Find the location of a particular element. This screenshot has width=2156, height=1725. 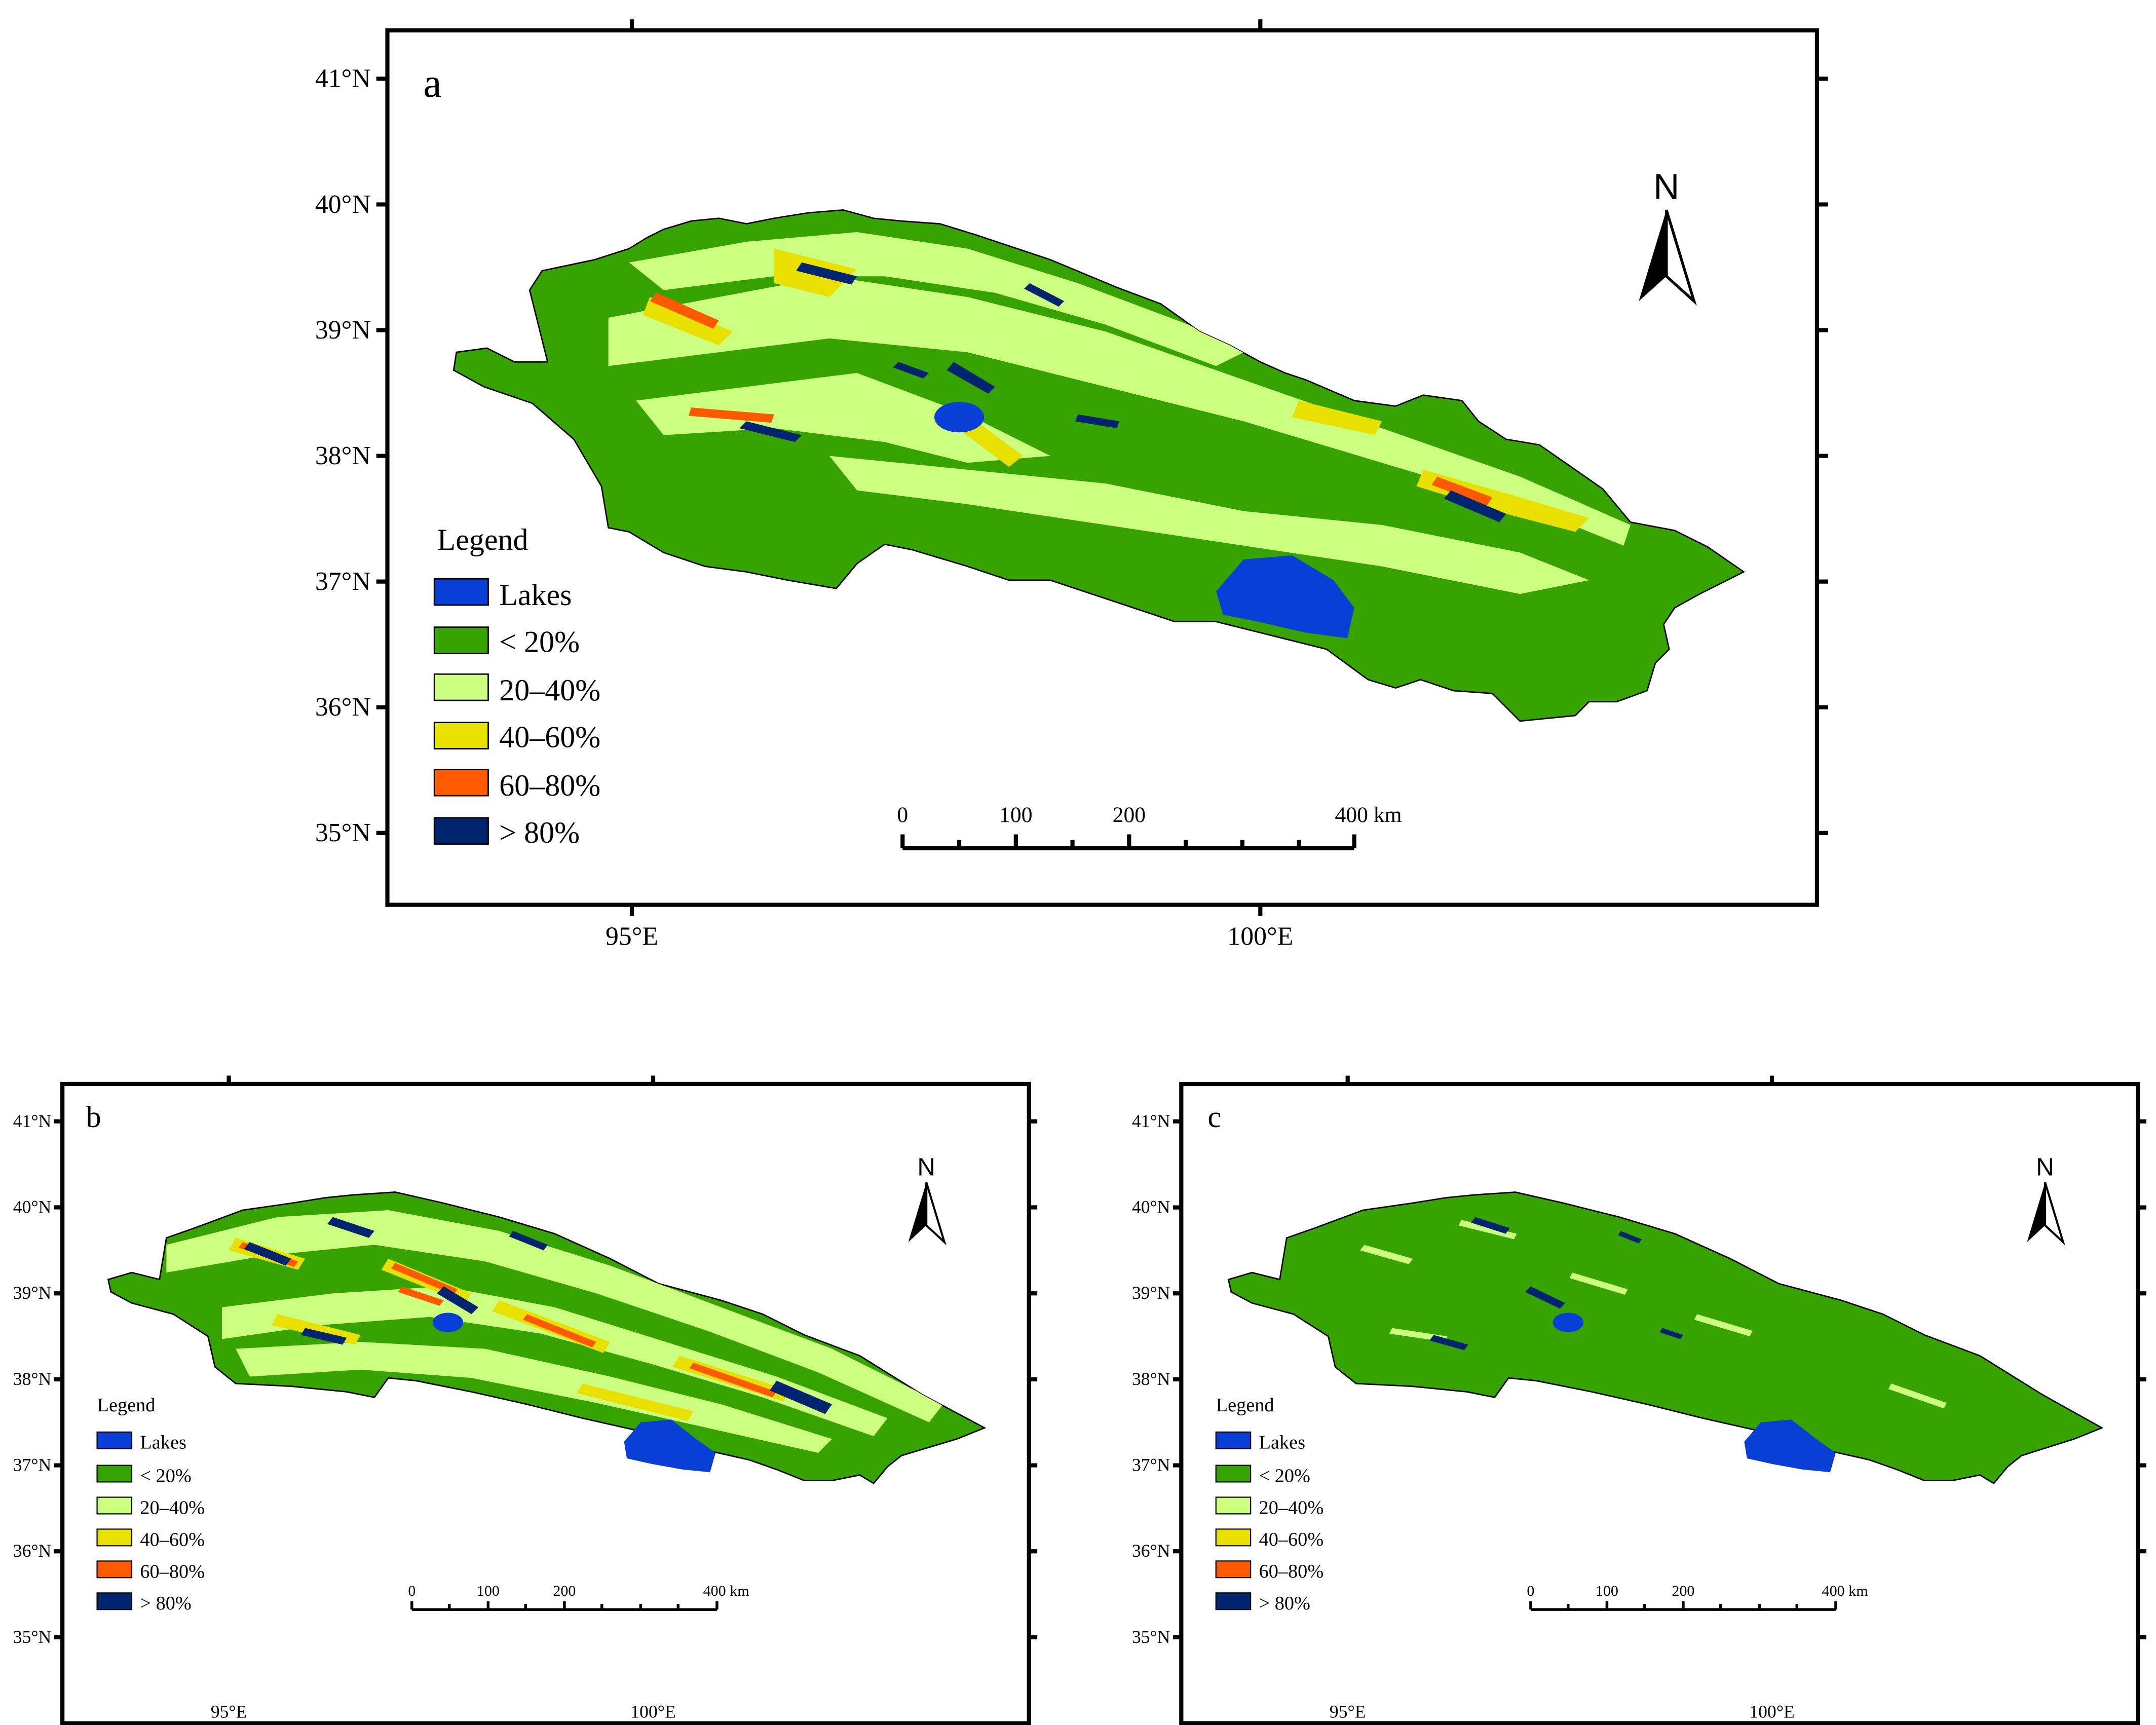

panel-label: c is located at coordinates (1214, 1117).